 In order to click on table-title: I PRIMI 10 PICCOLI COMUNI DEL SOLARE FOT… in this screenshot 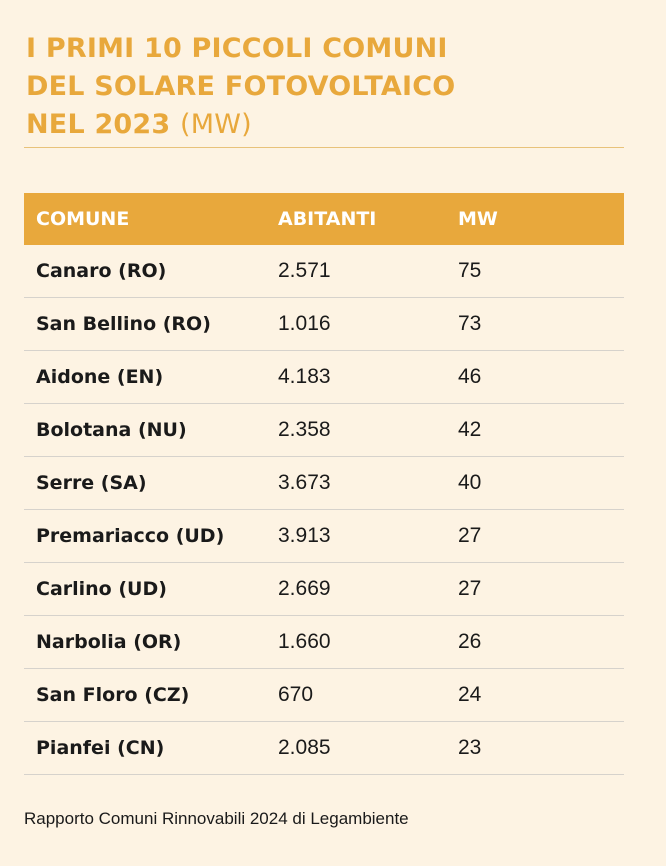, I will do `click(326, 87)`.